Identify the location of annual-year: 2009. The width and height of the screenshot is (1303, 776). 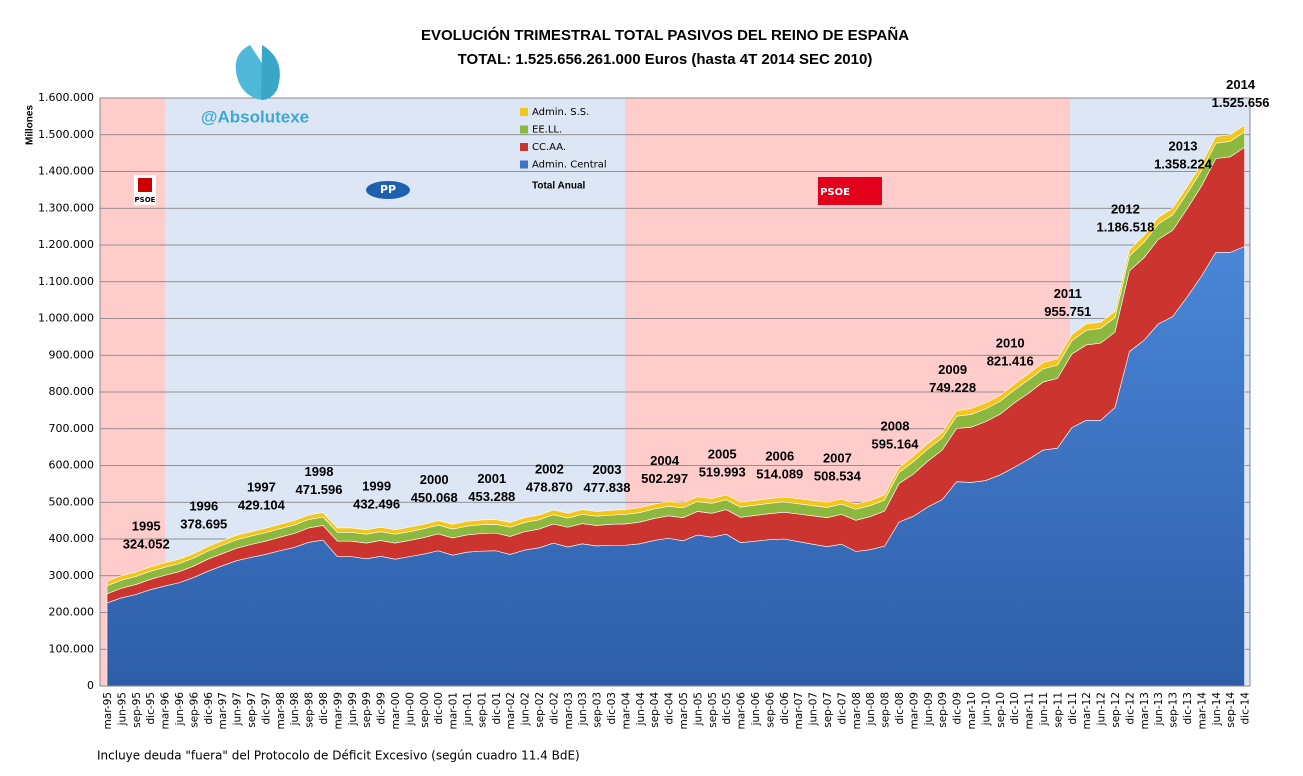
(952, 369).